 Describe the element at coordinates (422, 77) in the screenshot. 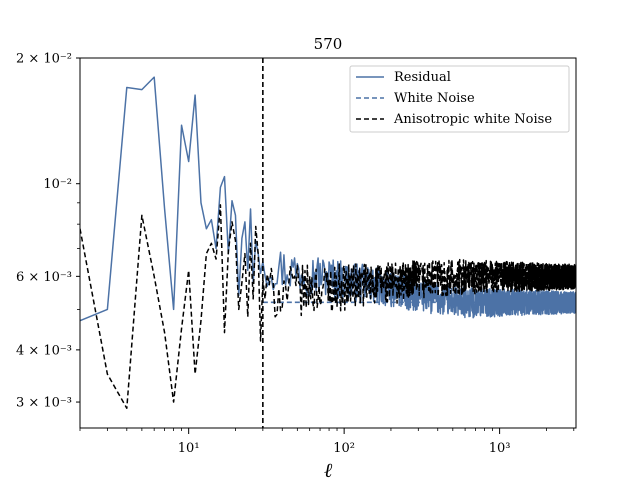

I see `legend-label-residual: Residual` at that location.